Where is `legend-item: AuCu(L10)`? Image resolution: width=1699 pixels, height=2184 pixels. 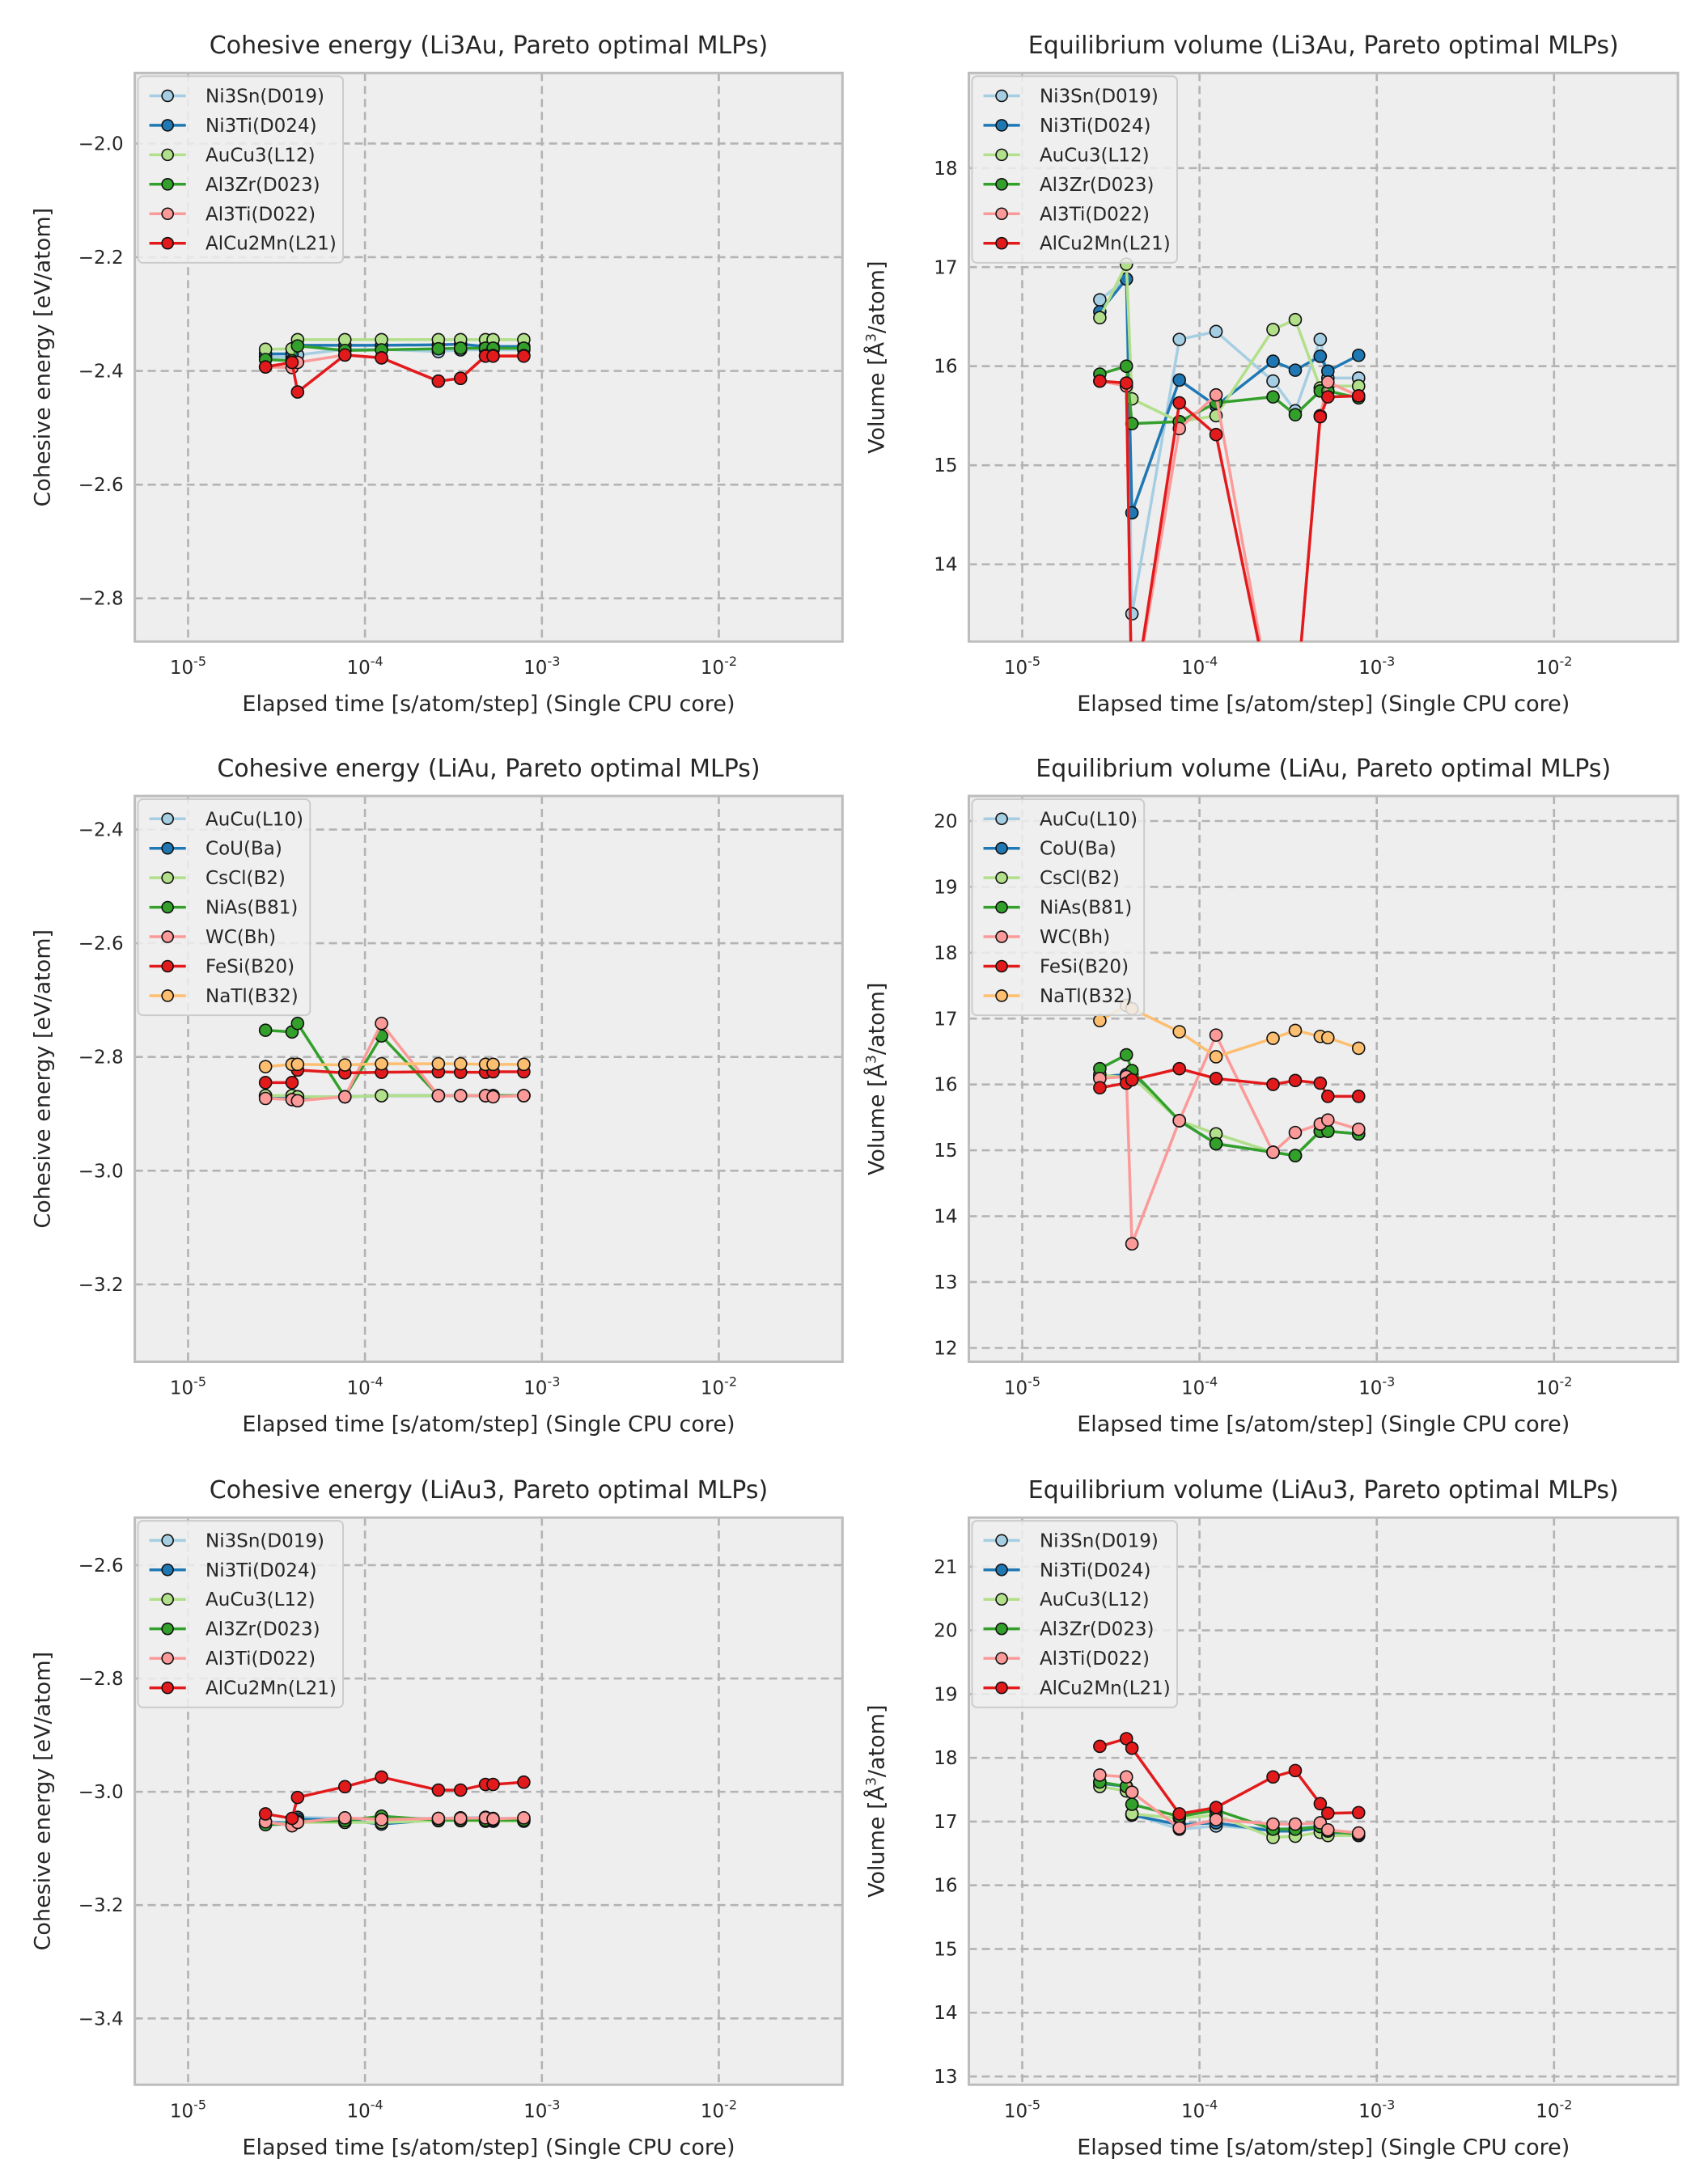 legend-item: AuCu(L10) is located at coordinates (1060, 819).